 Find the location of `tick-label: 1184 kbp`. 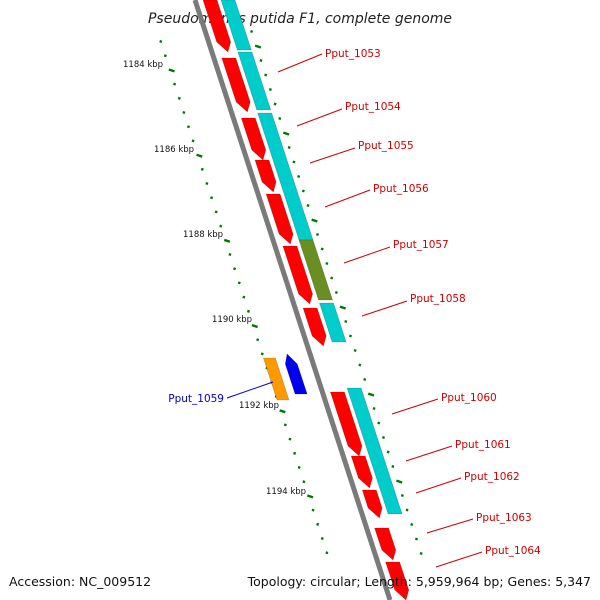

tick-label: 1184 kbp is located at coordinates (143, 65).